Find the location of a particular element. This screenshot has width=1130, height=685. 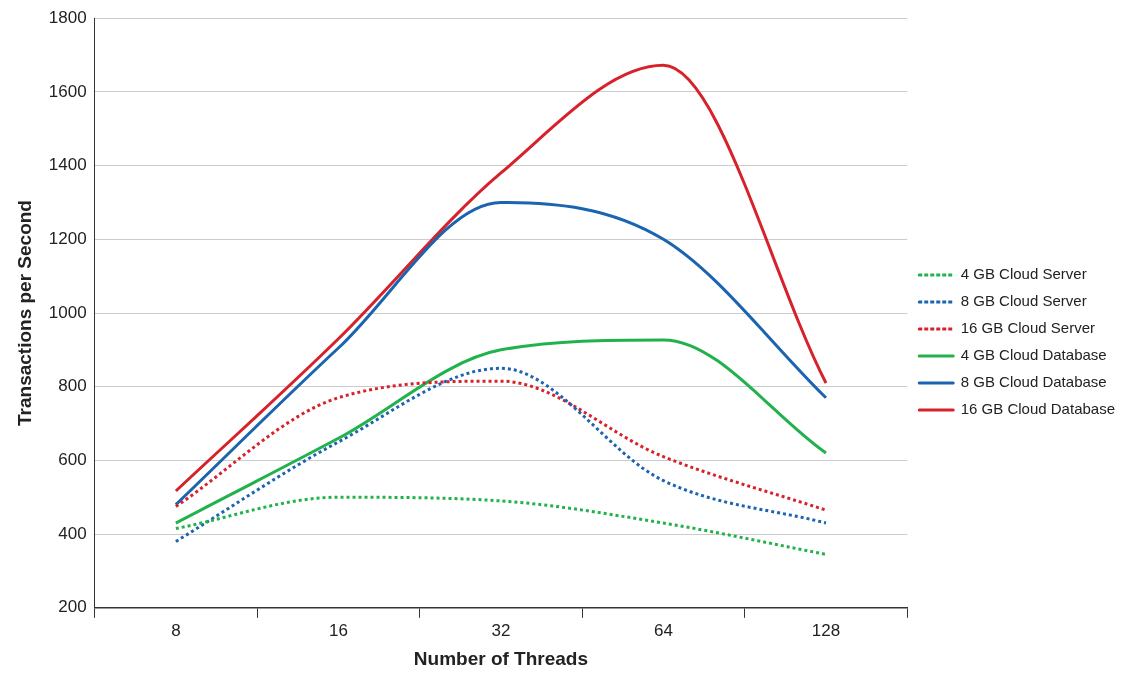

y-axis-title: Transactions per Second is located at coordinates (24, 313).